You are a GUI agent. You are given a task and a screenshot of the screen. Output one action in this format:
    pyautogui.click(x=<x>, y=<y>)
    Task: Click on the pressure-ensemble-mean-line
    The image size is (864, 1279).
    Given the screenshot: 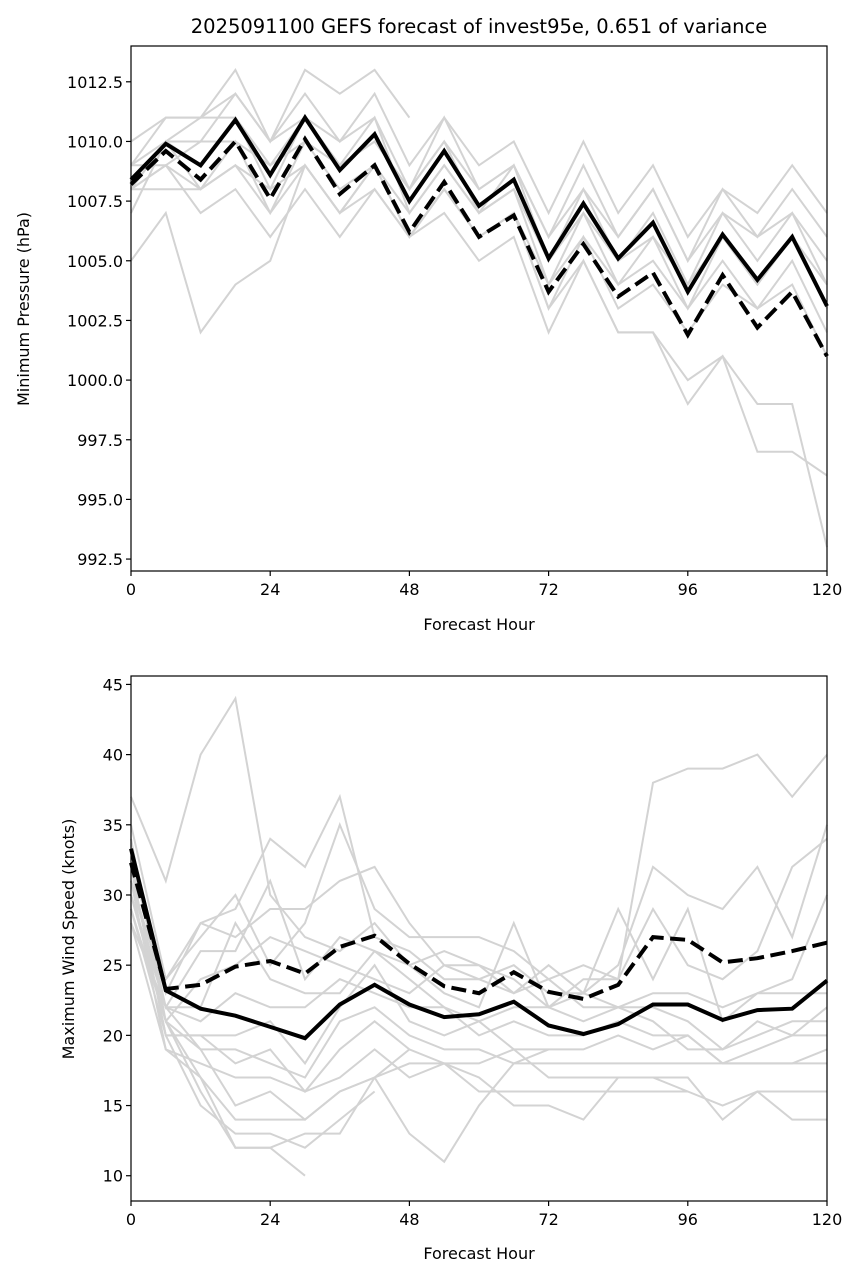 What is the action you would take?
    pyautogui.click(x=479, y=210)
    